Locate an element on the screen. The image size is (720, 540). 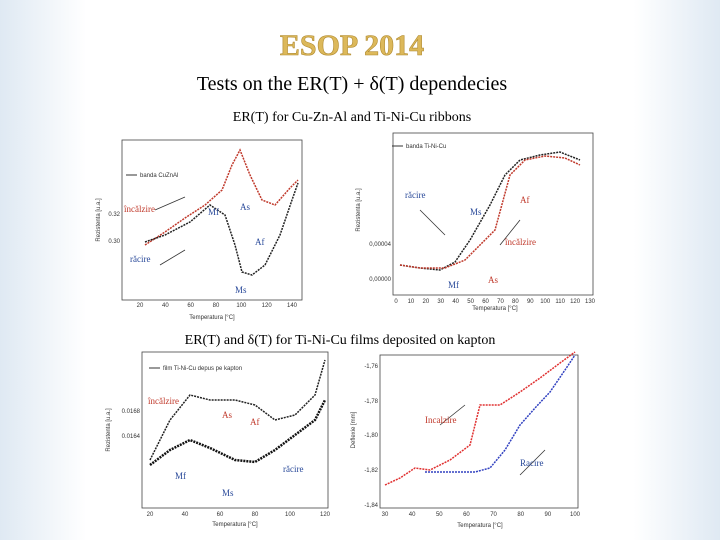
x-tick-label: 10 is located at coordinates (411, 302).